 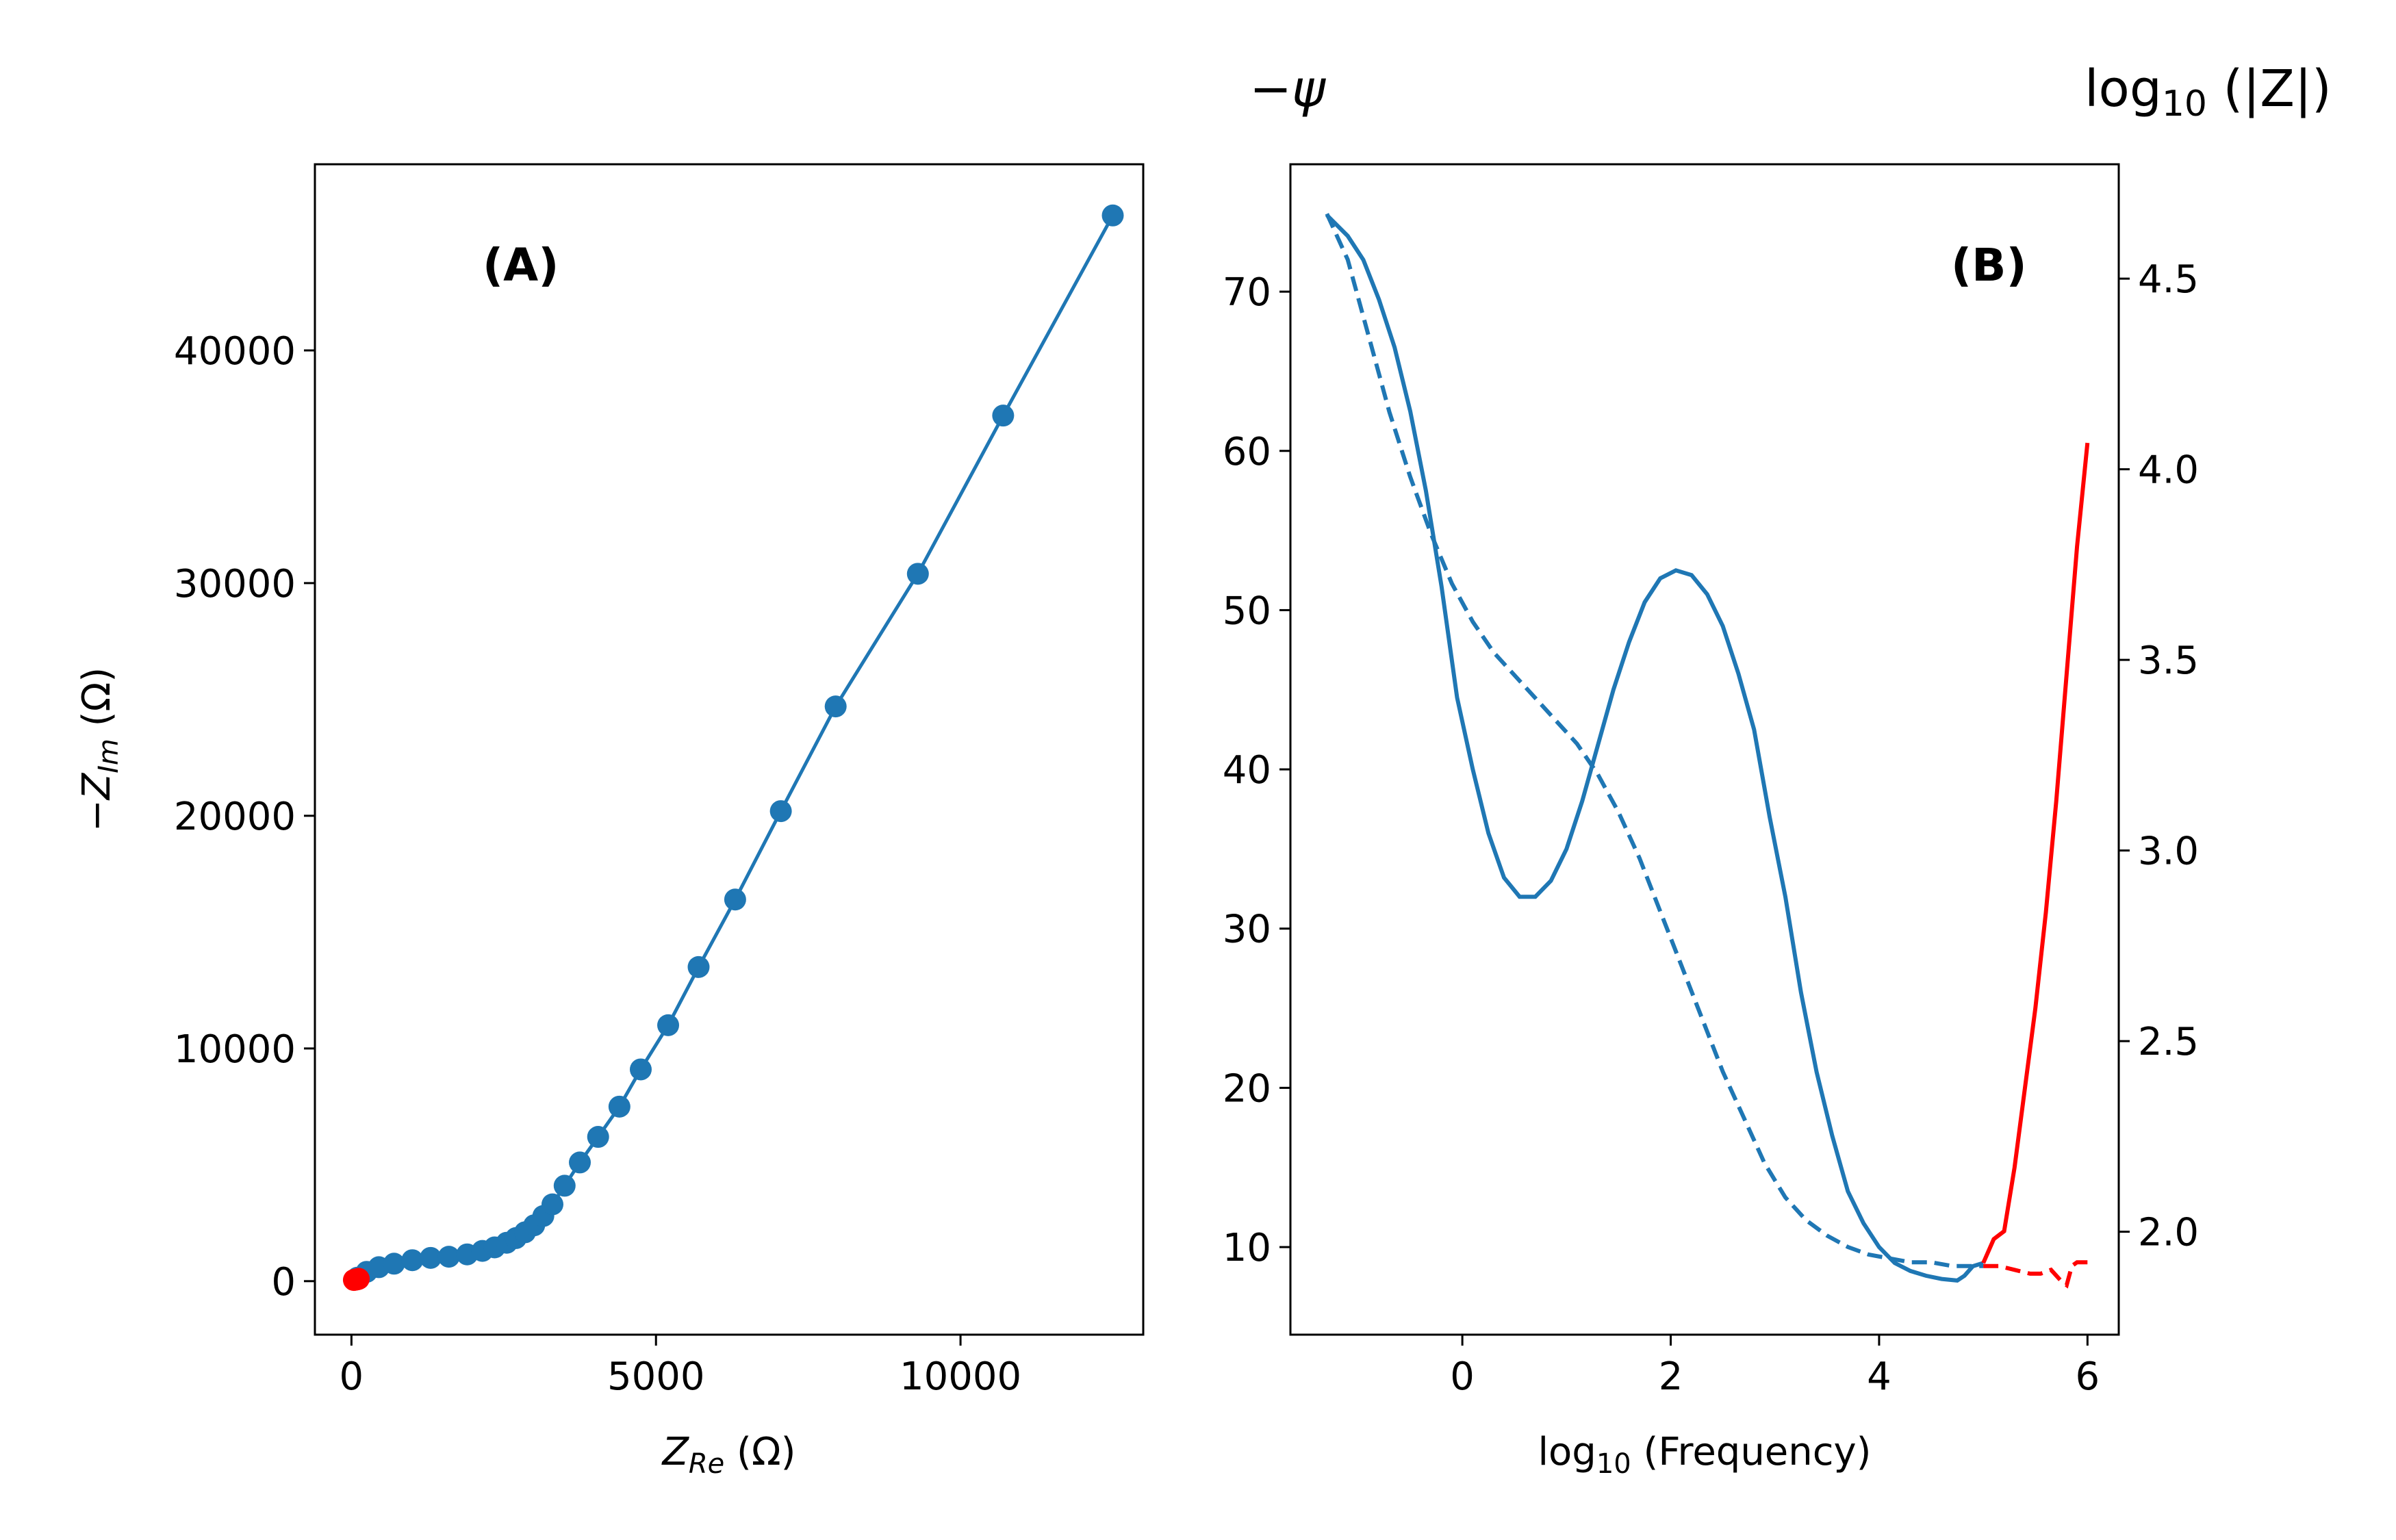 I want to click on series-line-solid, so click(x=2036, y=853).